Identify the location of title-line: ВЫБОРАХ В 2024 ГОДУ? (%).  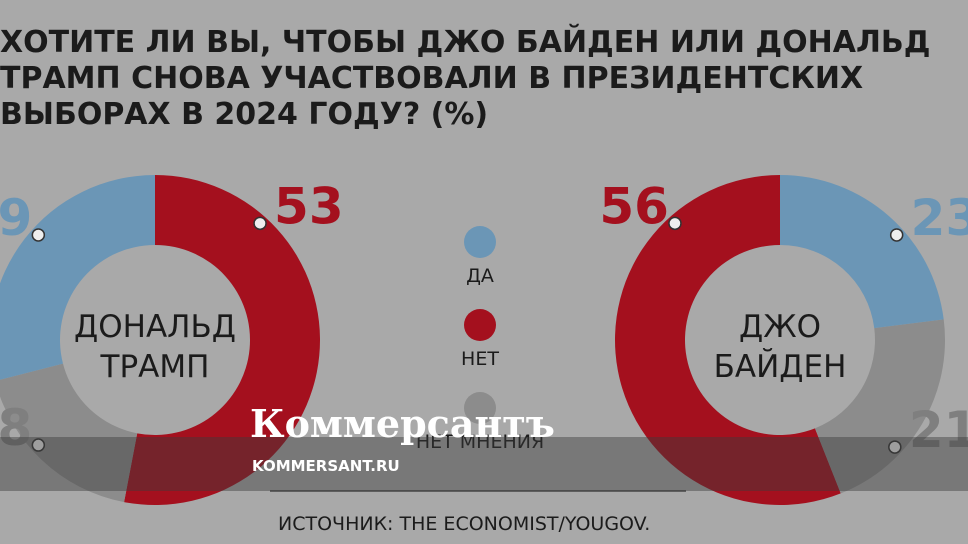
(244, 114).